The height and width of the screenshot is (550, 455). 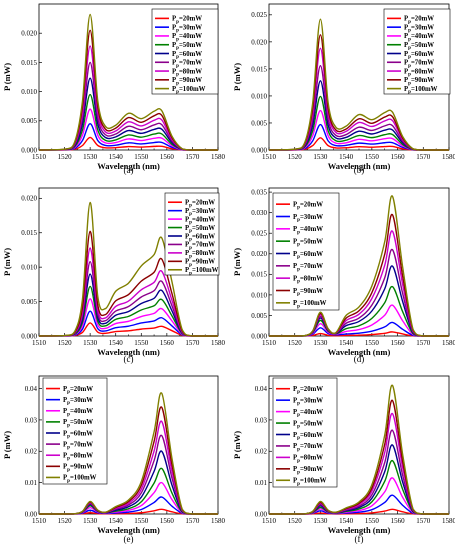 What do you see at coordinates (359, 170) in the screenshot?
I see `panel-label: (b)` at bounding box center [359, 170].